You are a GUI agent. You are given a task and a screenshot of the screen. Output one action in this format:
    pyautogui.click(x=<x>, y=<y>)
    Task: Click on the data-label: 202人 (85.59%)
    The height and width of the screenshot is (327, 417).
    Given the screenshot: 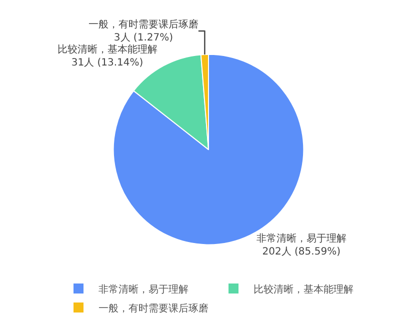 What is the action you would take?
    pyautogui.click(x=301, y=252)
    